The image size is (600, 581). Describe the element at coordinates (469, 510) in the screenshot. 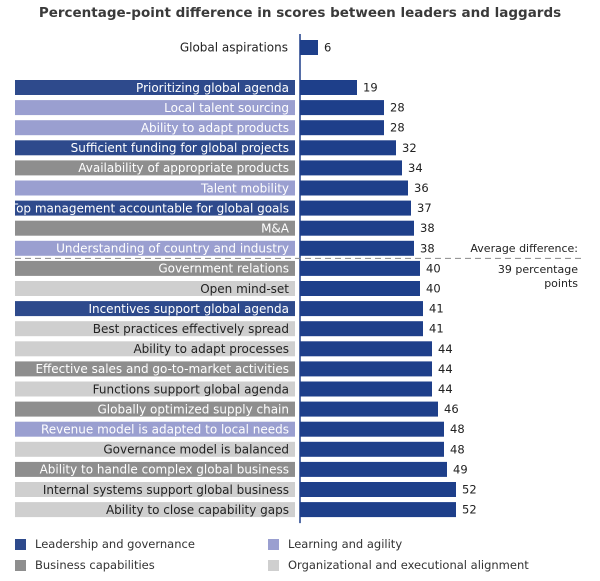

I see `value-label-ability-to-close-capability-gaps: 52` at that location.